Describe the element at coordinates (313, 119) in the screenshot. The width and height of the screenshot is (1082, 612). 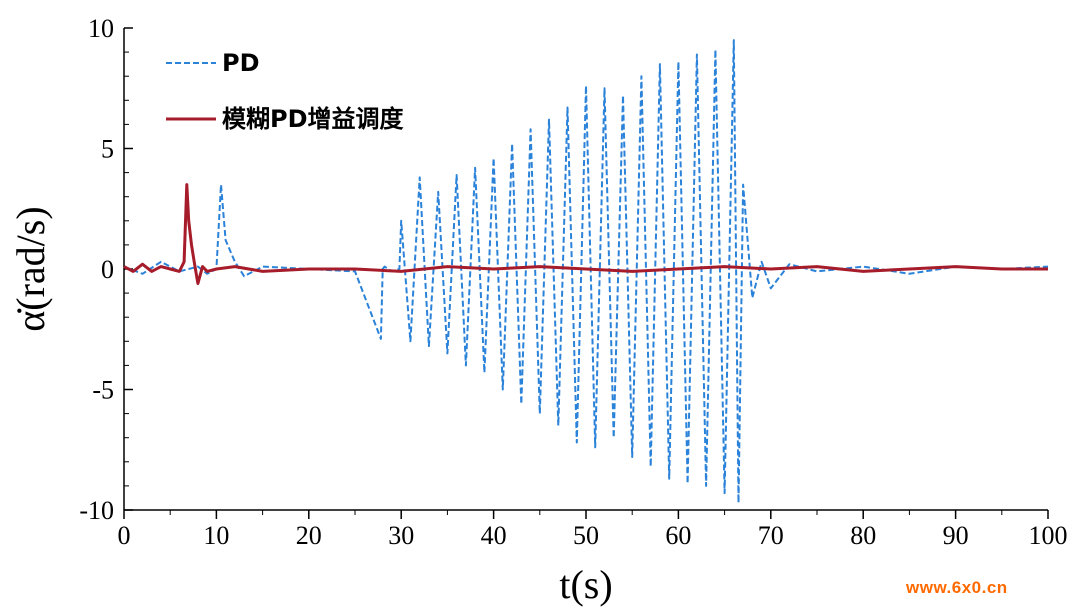
I see `legend-label-2: 模糊PD增益调度` at that location.